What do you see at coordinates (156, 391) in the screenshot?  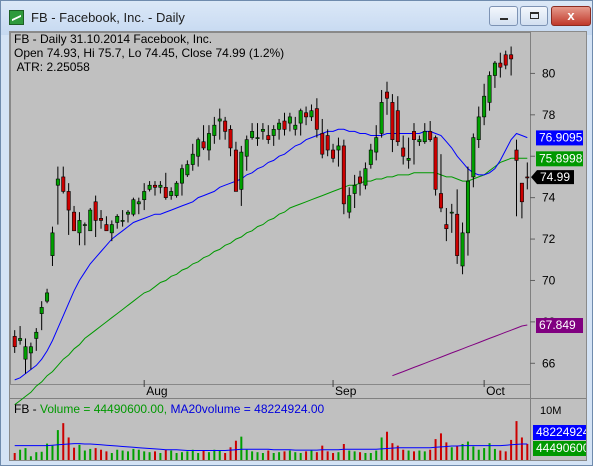 I see `x-axis-label-aug: Aug` at bounding box center [156, 391].